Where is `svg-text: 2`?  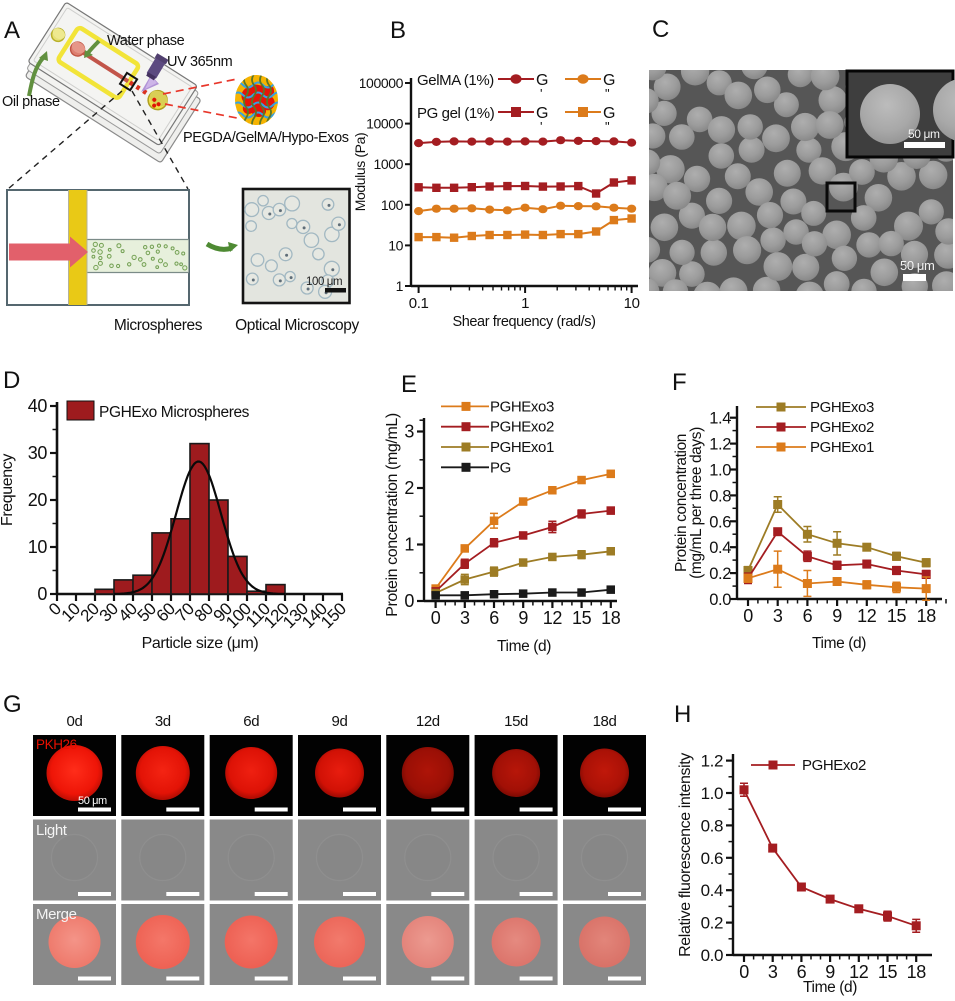
svg-text: 2 is located at coordinates (409, 488).